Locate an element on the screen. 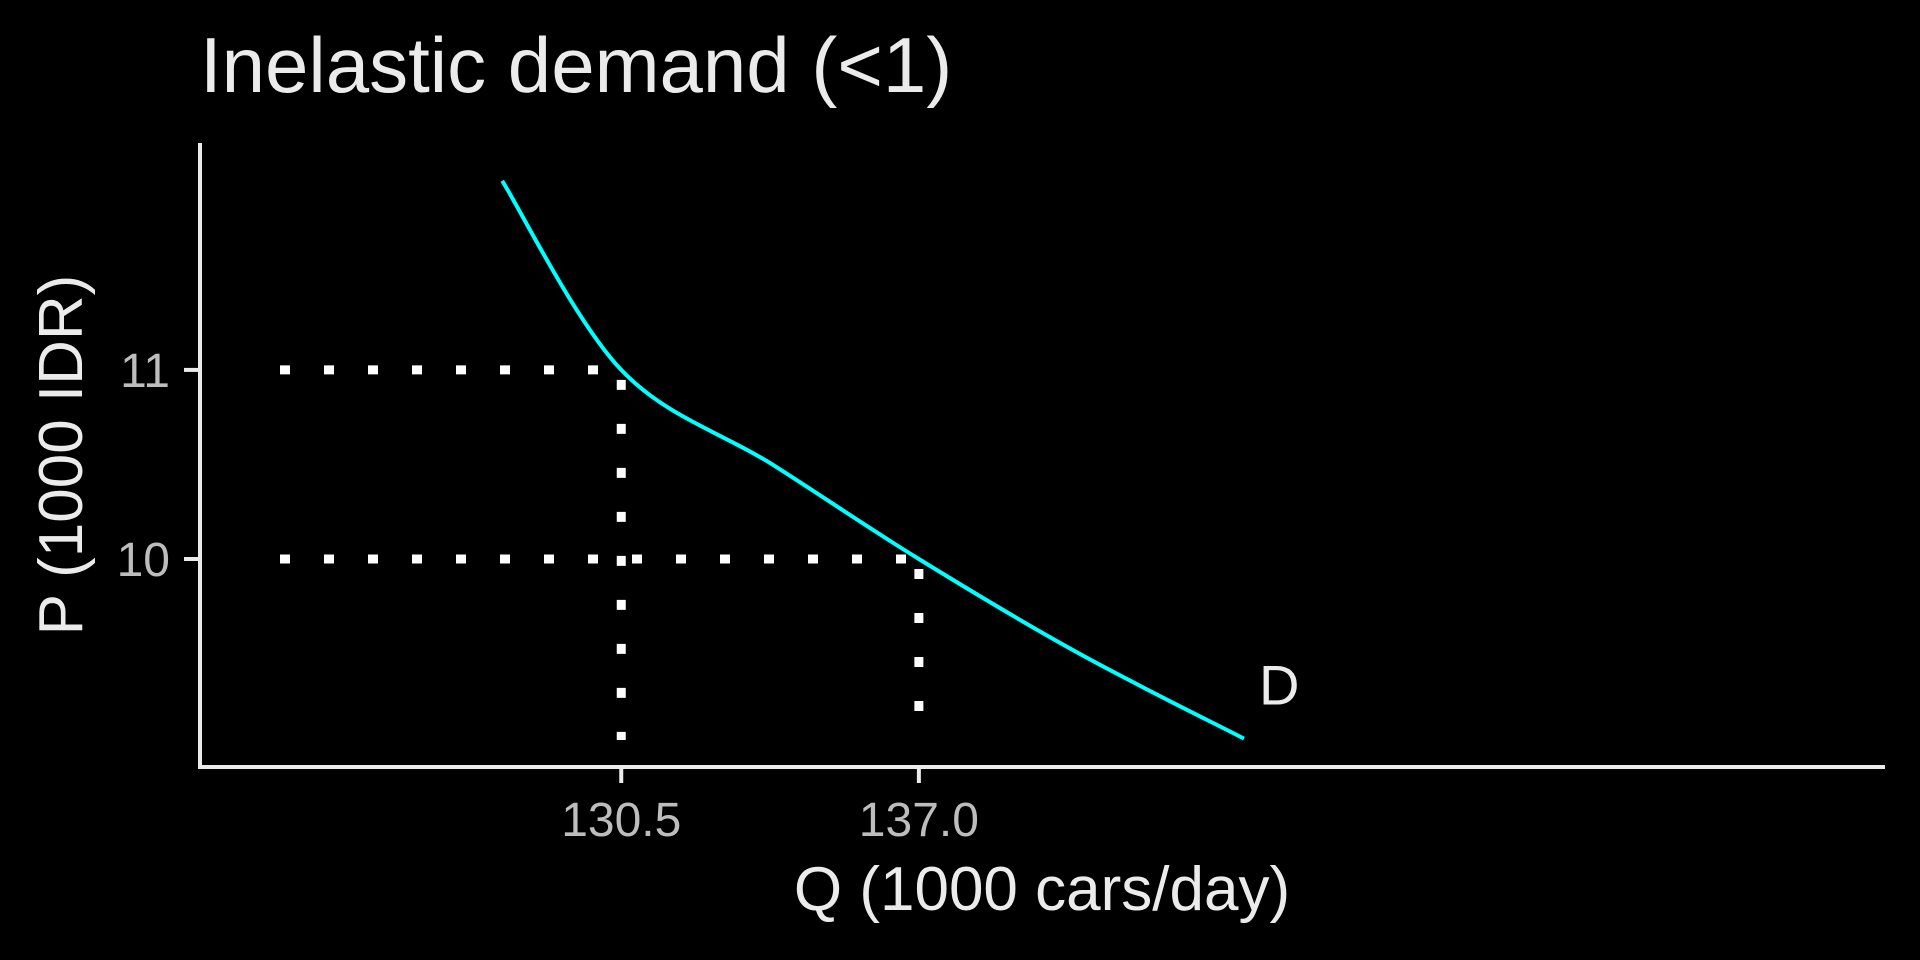 This screenshot has width=1920, height=960. x-tick-label: 137.0 is located at coordinates (919, 820).